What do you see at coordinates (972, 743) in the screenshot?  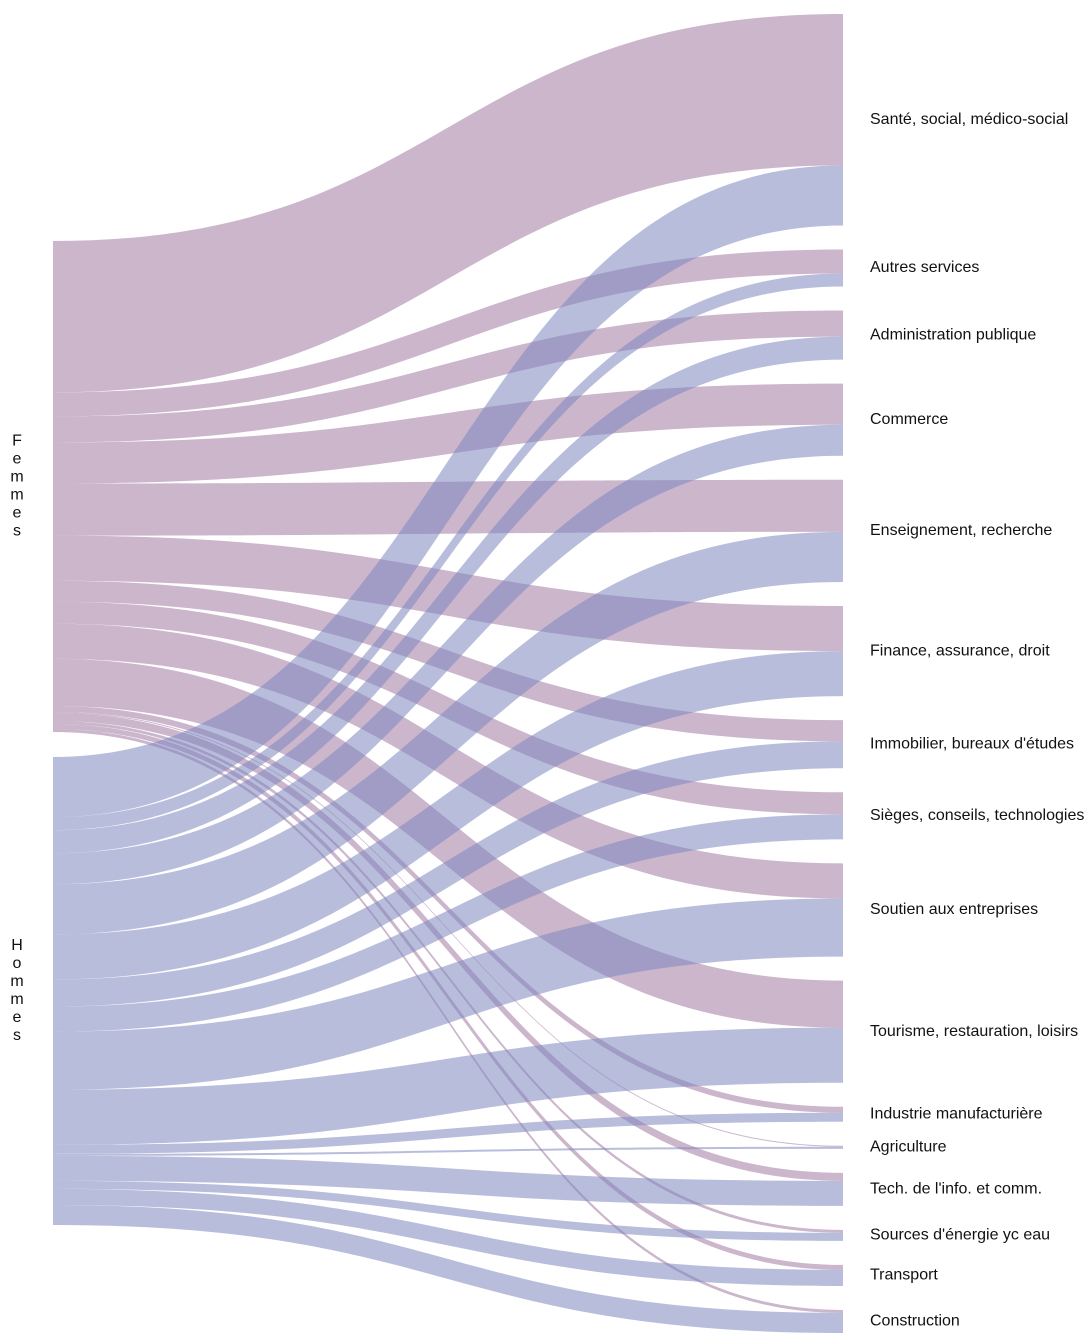 I see `target-label: Immobilier, bureaux d'études` at bounding box center [972, 743].